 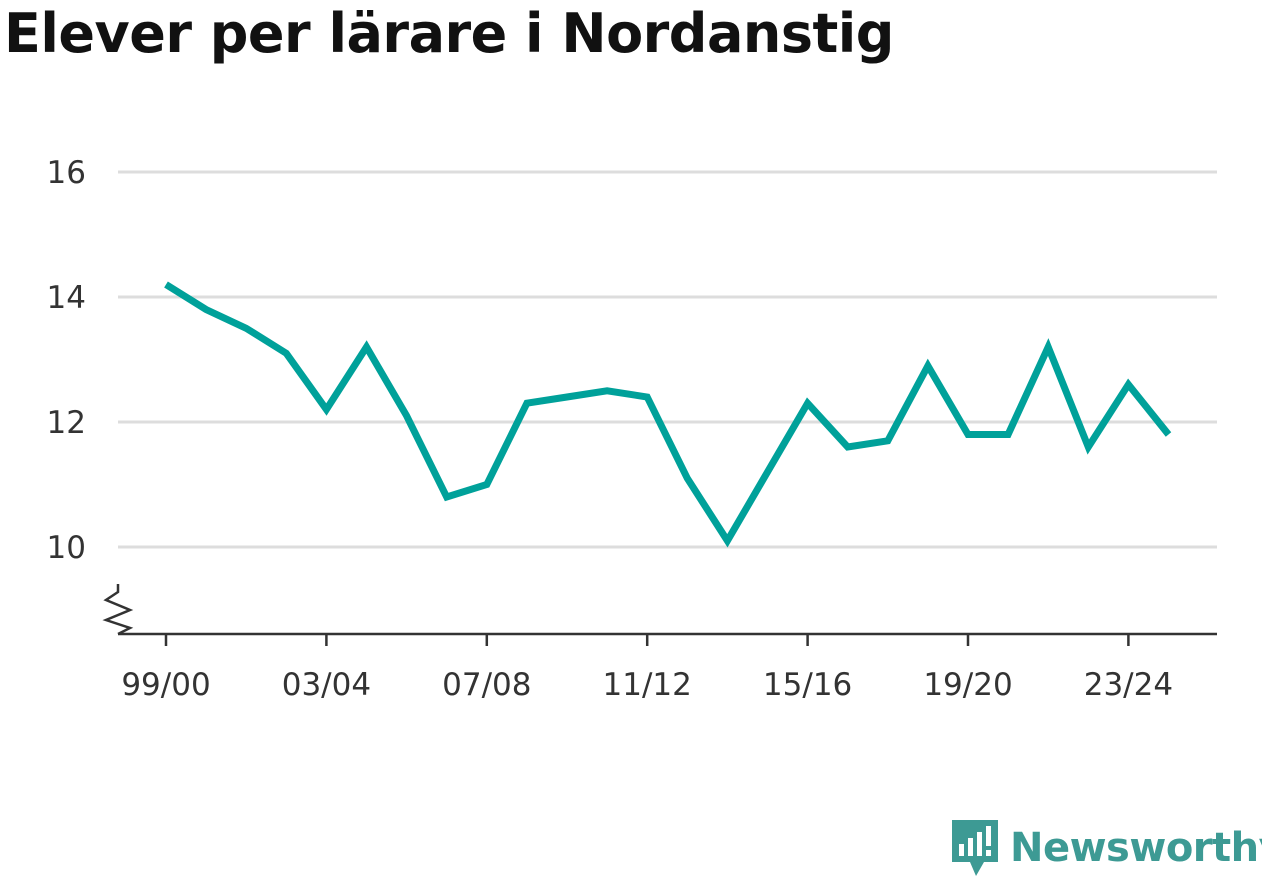 What do you see at coordinates (66, 173) in the screenshot?
I see `y-tick-label: 16` at bounding box center [66, 173].